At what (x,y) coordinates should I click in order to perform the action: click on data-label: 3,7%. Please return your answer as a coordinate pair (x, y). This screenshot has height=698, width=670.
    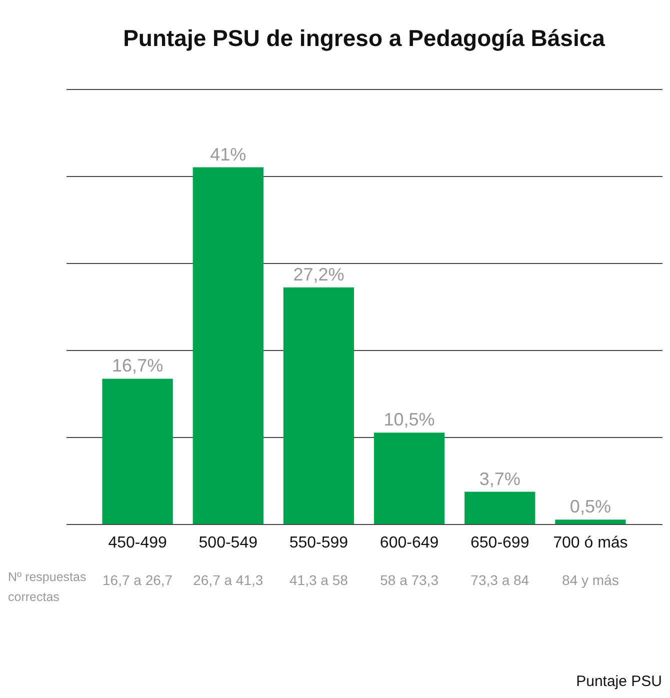
    Looking at the image, I should click on (499, 478).